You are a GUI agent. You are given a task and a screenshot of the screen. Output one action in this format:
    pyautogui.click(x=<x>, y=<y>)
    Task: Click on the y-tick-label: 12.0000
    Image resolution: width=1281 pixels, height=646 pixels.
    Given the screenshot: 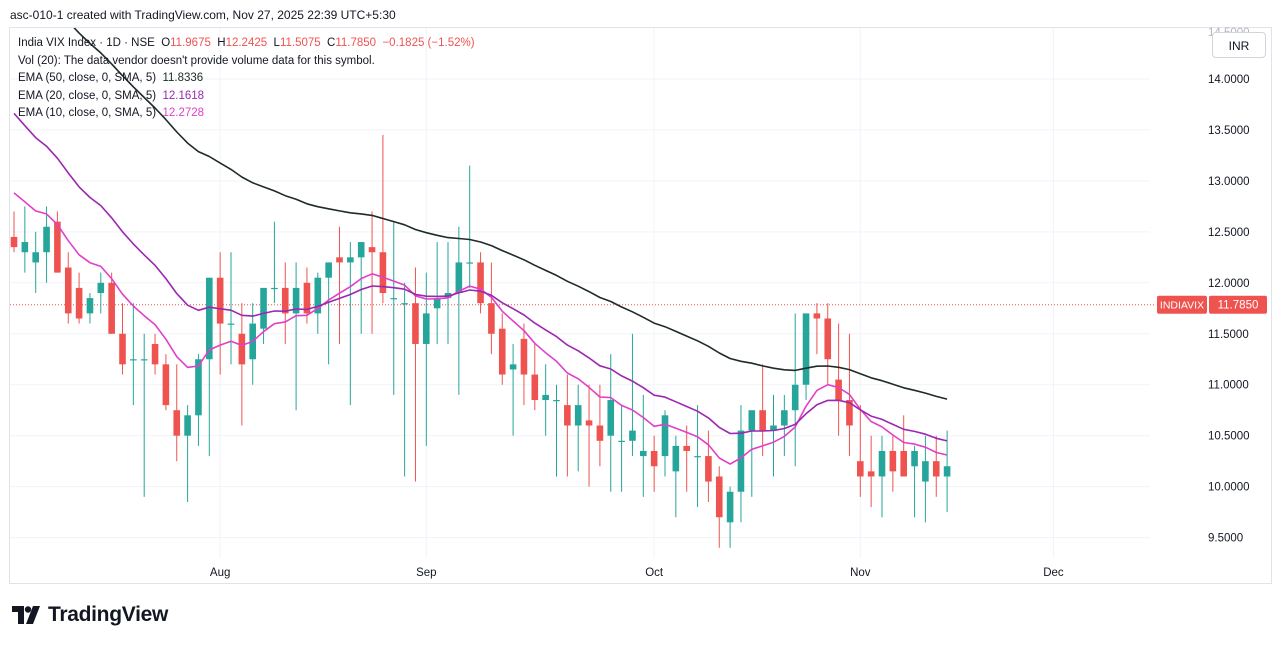 What is the action you would take?
    pyautogui.click(x=1229, y=284)
    